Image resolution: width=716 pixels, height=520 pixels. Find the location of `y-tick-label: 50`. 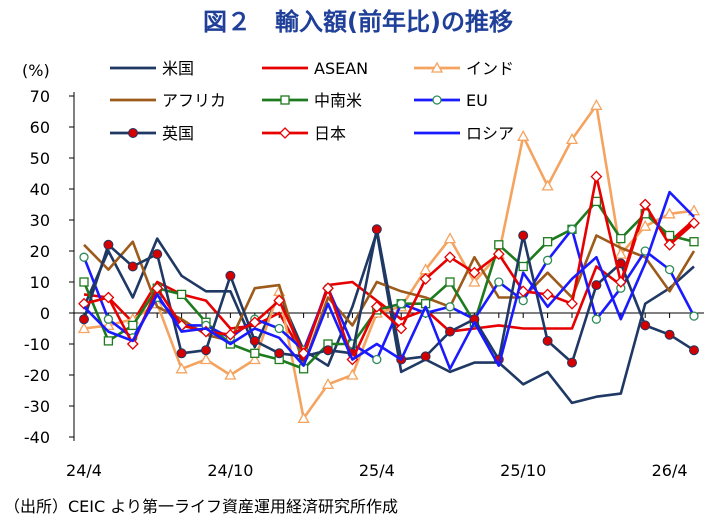

y-tick-label: 50 is located at coordinates (40, 158).